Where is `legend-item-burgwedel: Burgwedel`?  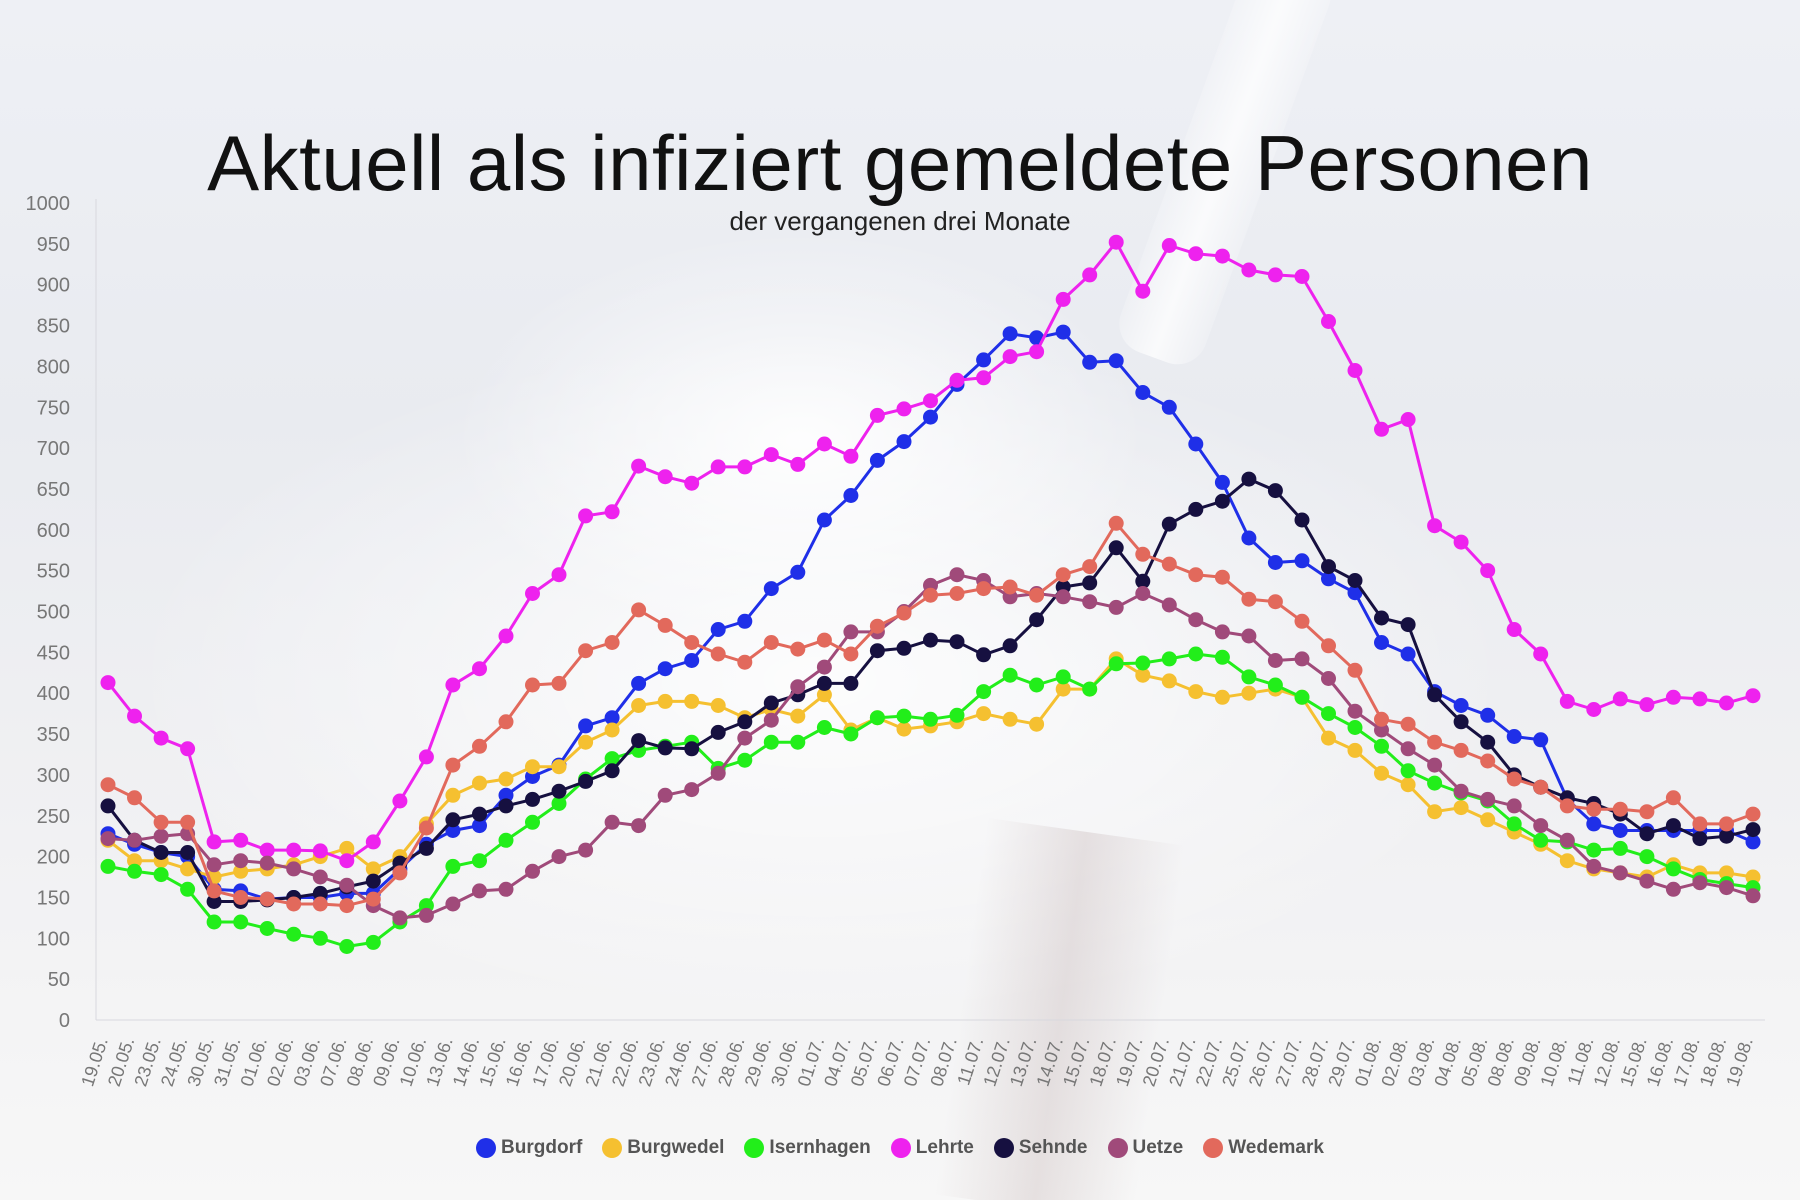 legend-item-burgwedel: Burgwedel is located at coordinates (663, 1148).